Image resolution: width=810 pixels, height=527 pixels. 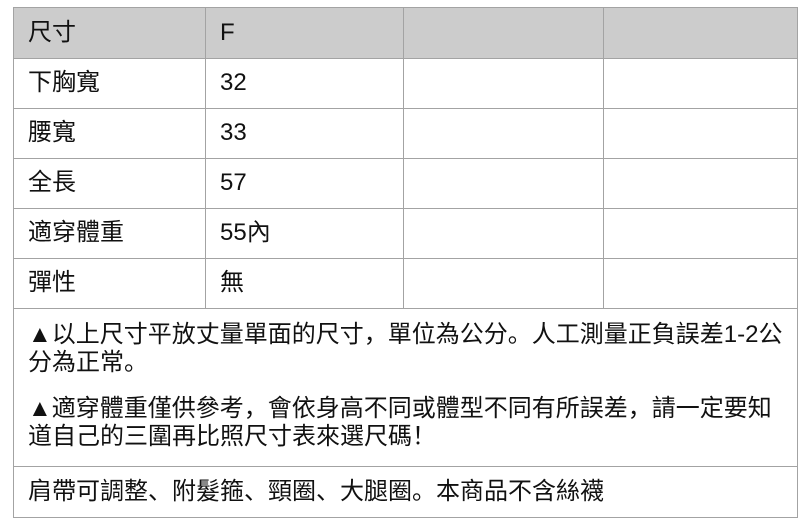 I want to click on measurement-label: 適穿體重, so click(x=109, y=233).